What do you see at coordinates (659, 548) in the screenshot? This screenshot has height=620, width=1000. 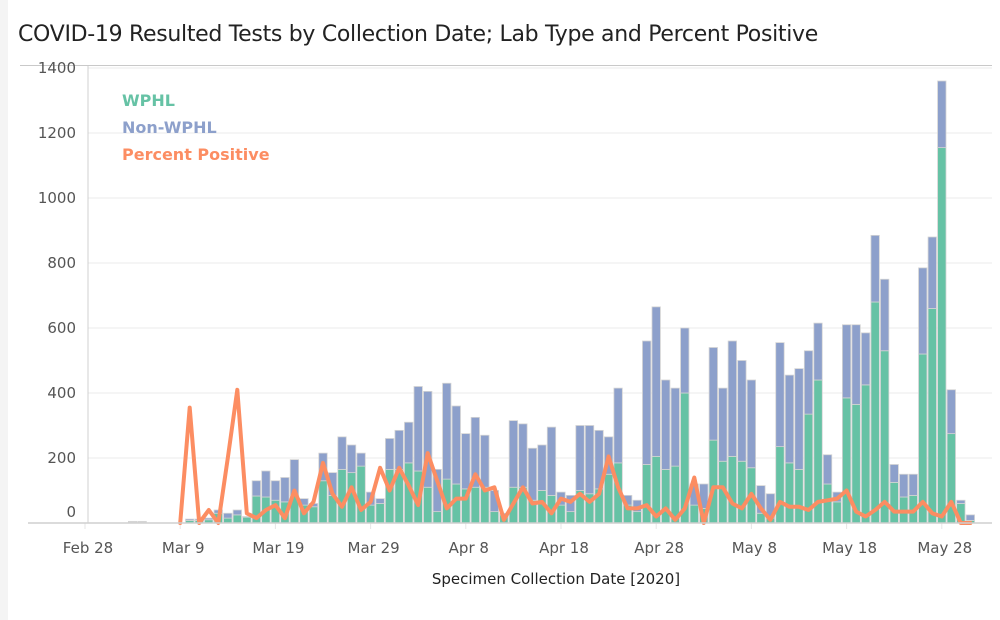 I see `x-tick-label: Apr 28` at bounding box center [659, 548].